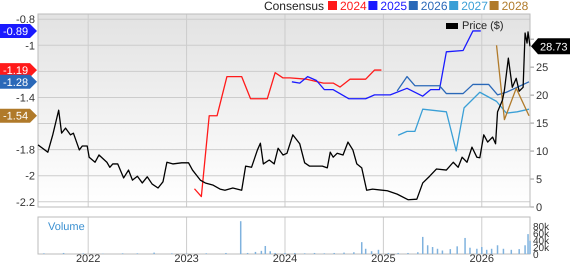  I want to click on x-tick-label: 2023, so click(186, 258).